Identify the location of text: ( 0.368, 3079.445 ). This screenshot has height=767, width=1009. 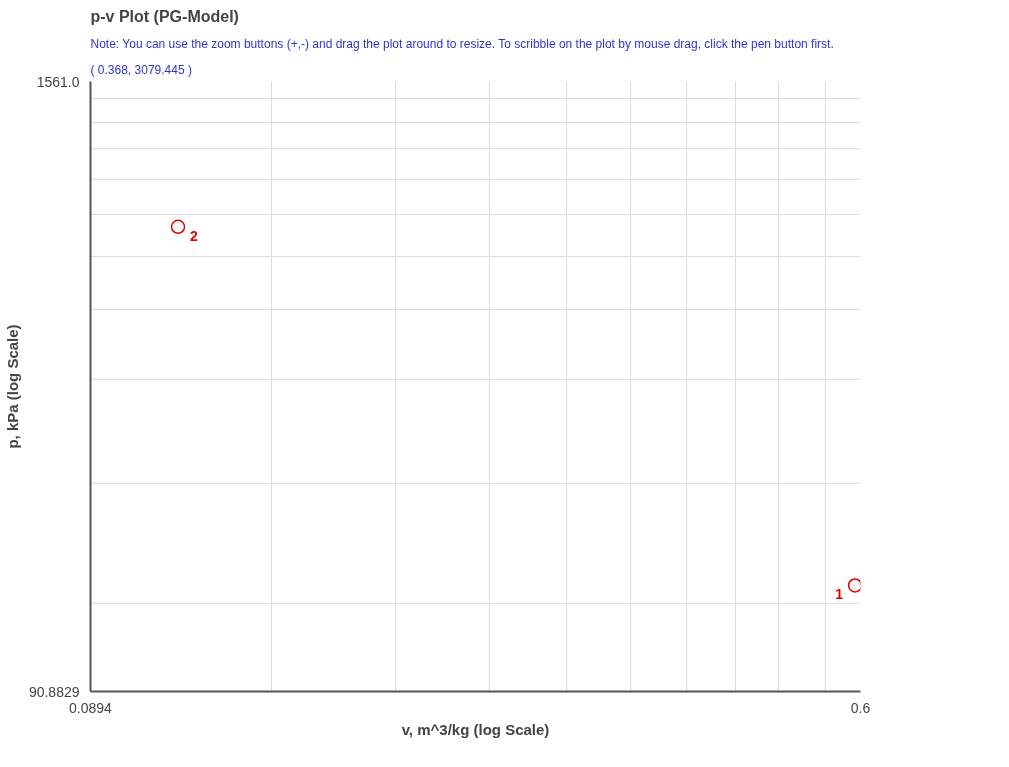
(141, 69).